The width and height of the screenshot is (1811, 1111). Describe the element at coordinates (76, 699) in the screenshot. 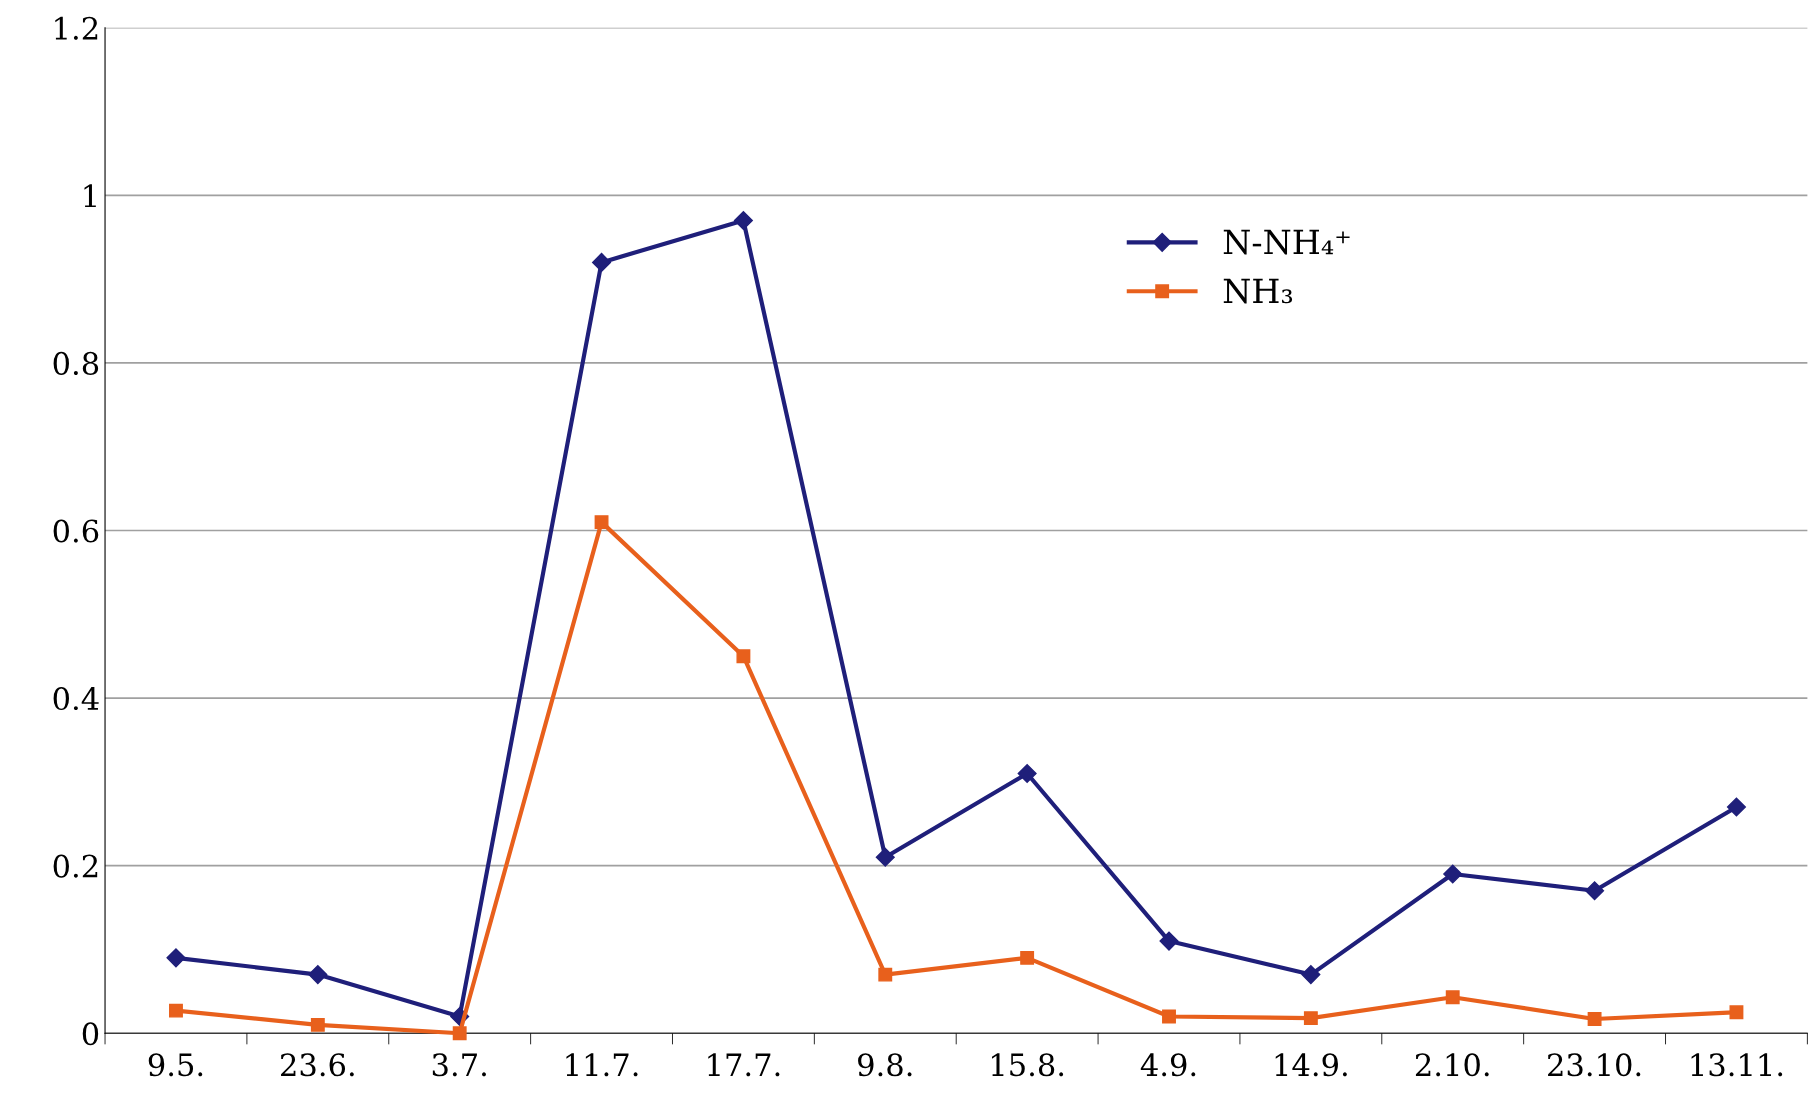

I see `y-tick-label: 0.4` at that location.